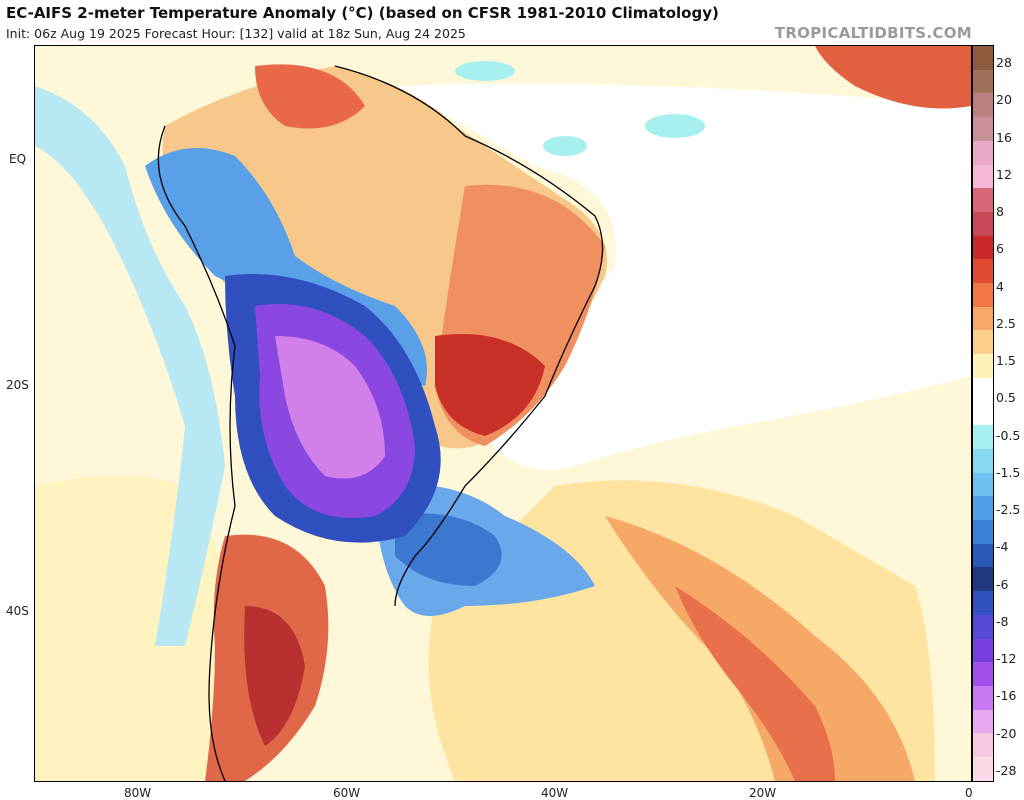 This screenshot has width=1024, height=800. Describe the element at coordinates (310, 96) in the screenshot. I see `warm-venezuela` at that location.